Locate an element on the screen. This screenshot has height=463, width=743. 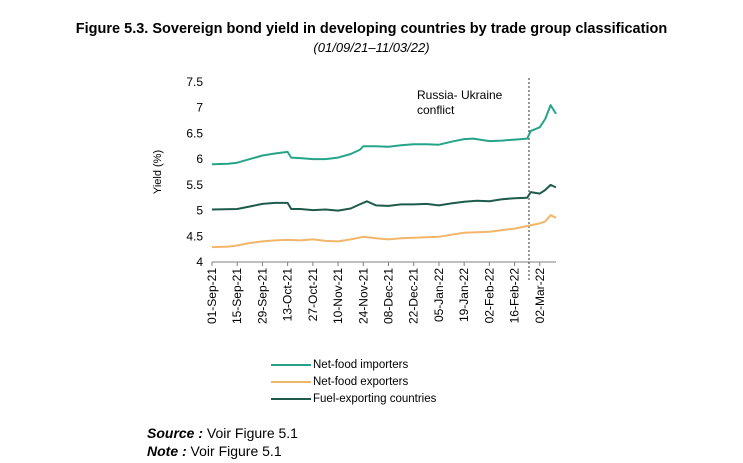
x-tick-label: 01-Sep-21 is located at coordinates (212, 296).